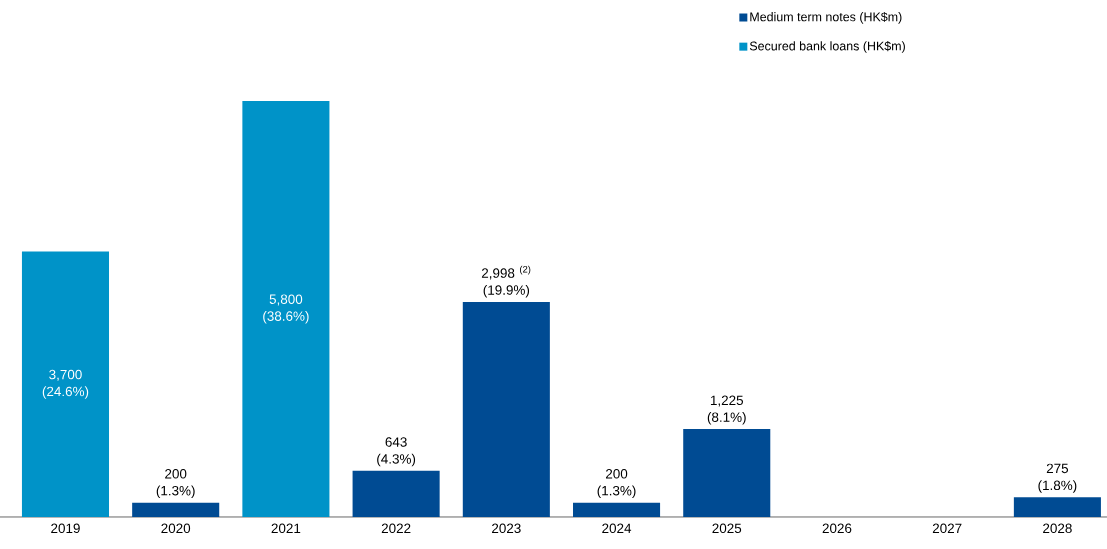 This screenshot has width=1107, height=549. I want to click on data-label: 275 (1.8%), so click(1057, 478).